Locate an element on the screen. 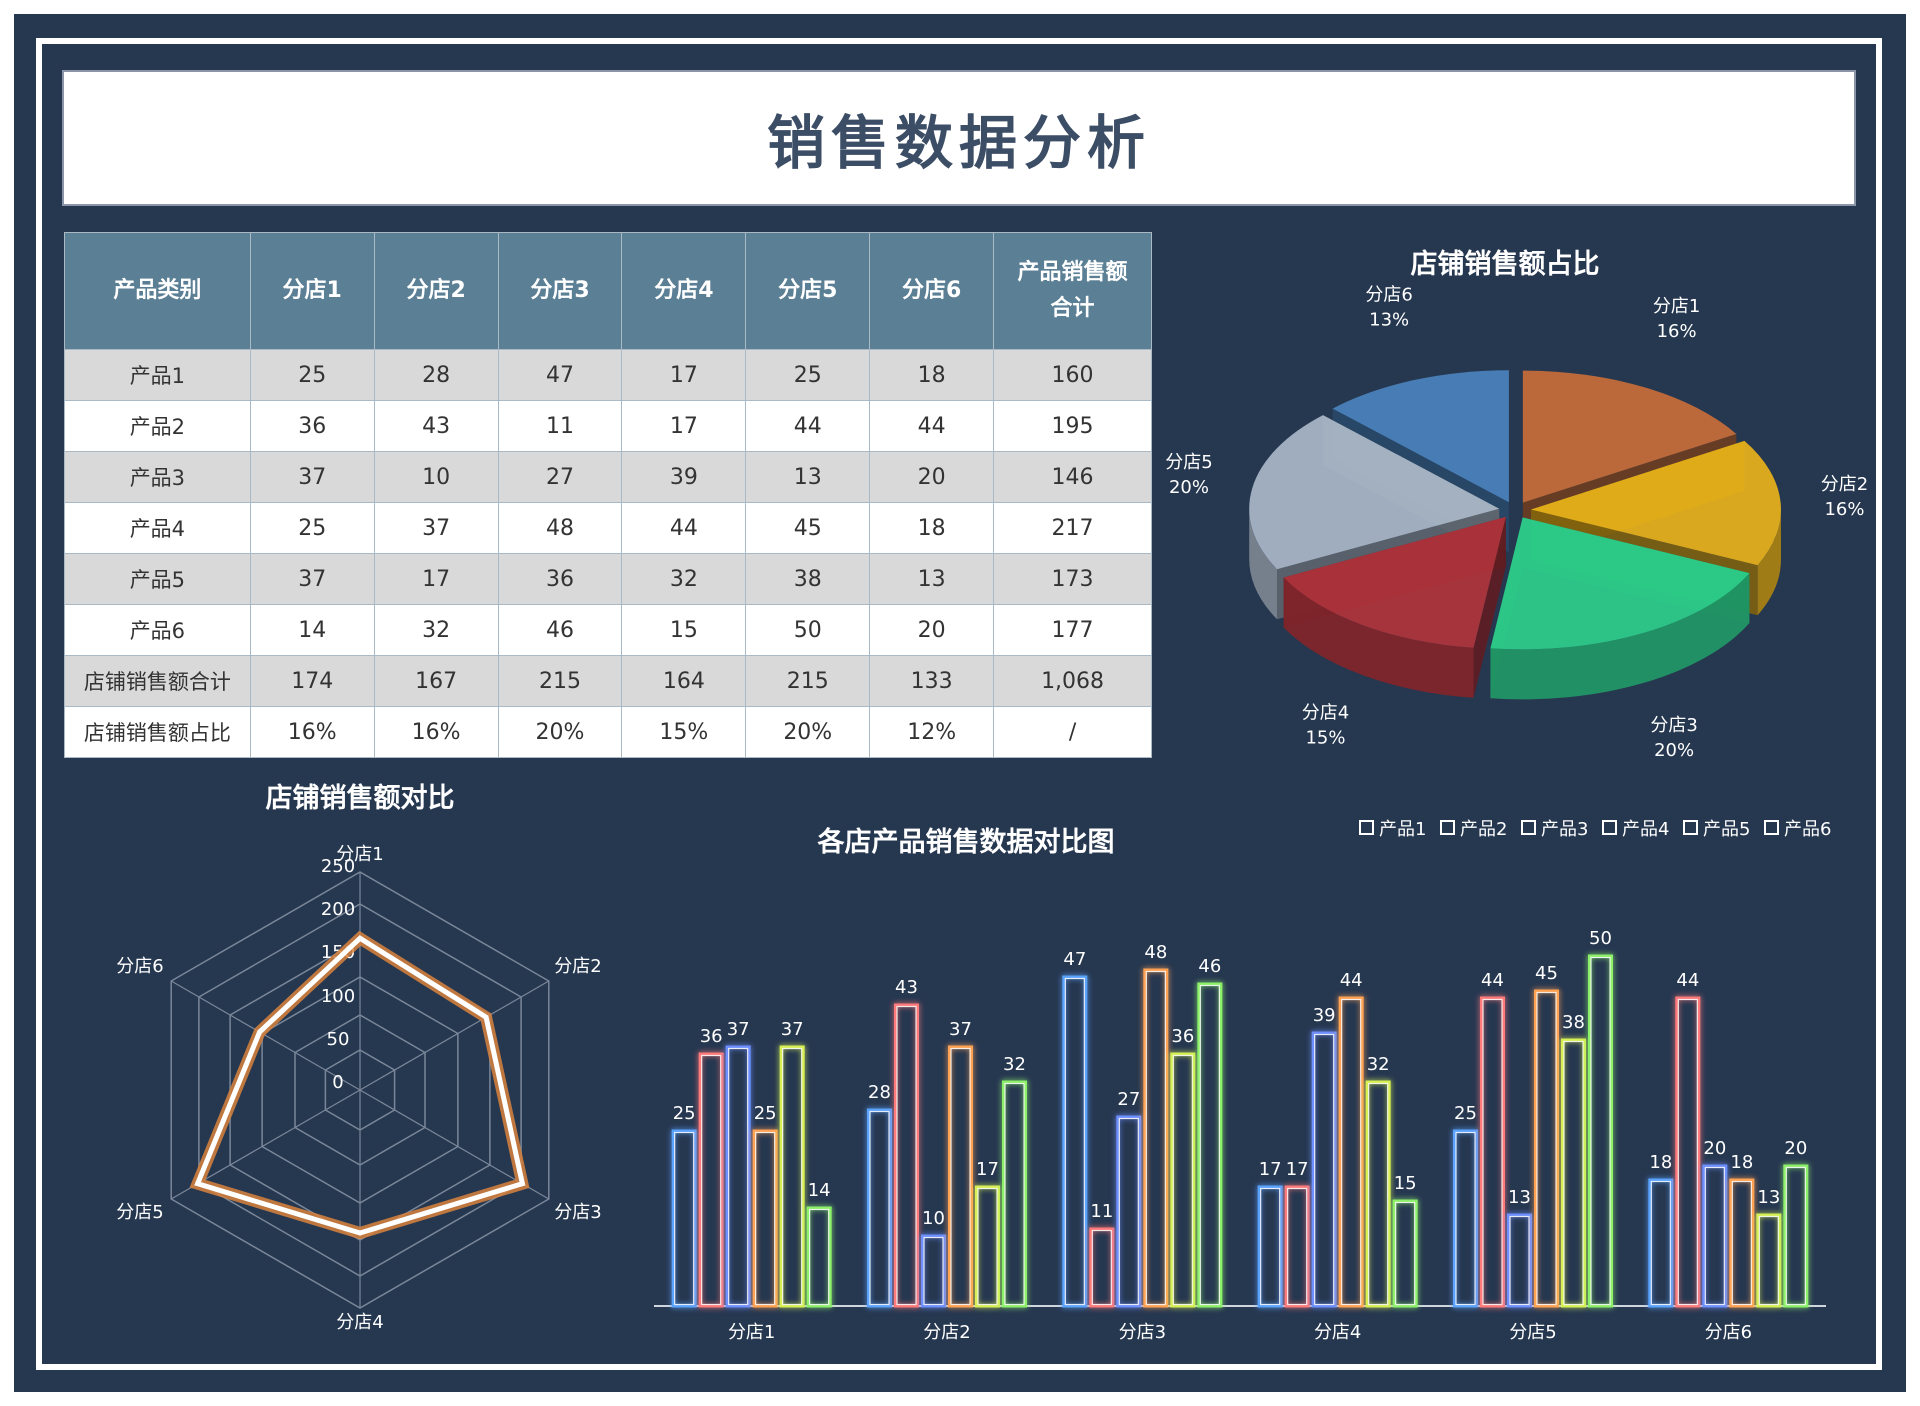 Image resolution: width=1920 pixels, height=1406 pixels. bar-value-label: 36 is located at coordinates (711, 1036).